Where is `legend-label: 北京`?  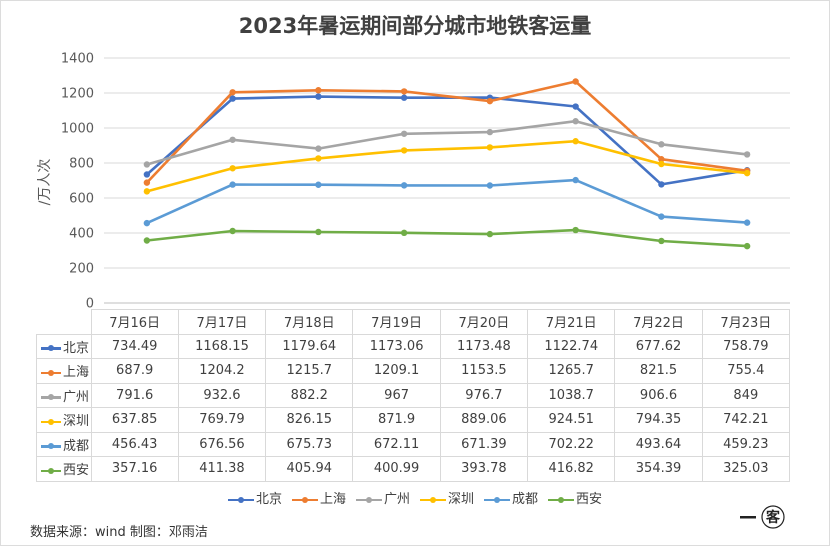
legend-label: 北京 is located at coordinates (268, 499).